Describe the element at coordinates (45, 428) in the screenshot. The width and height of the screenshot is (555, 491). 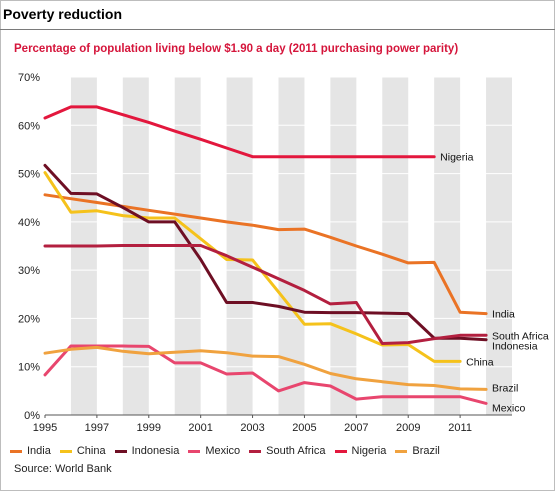
I see `x-tick-label: 1995` at that location.